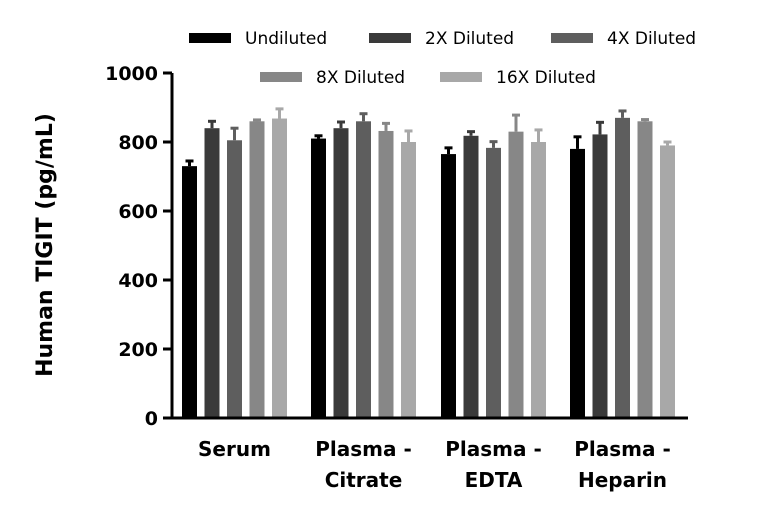  What do you see at coordinates (234, 449) in the screenshot?
I see `x-tick-label: Serum` at bounding box center [234, 449].